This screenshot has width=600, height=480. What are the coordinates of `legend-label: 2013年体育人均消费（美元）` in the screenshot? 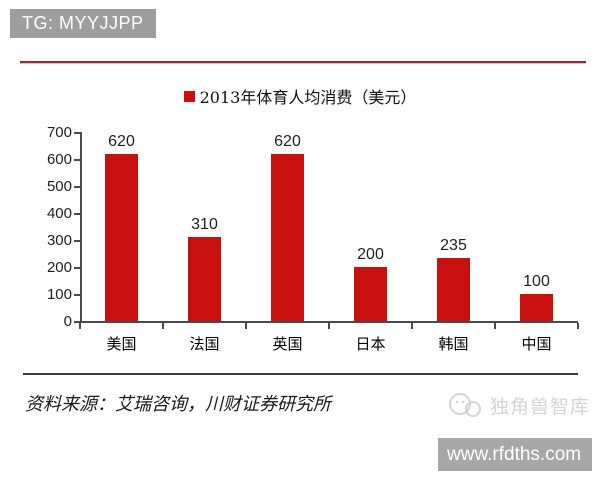 It's located at (308, 97).